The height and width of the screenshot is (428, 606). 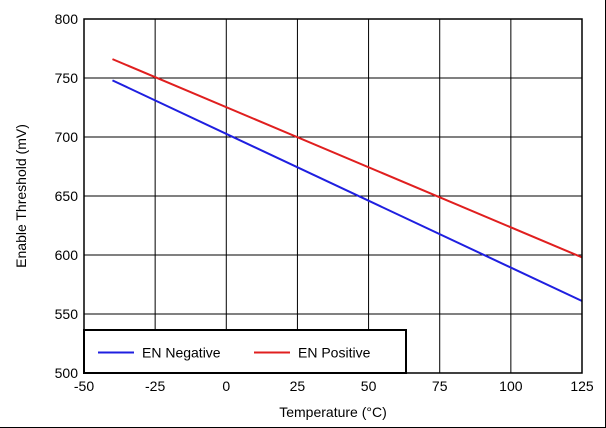 I want to click on y-tick-label: 650, so click(x=67, y=196).